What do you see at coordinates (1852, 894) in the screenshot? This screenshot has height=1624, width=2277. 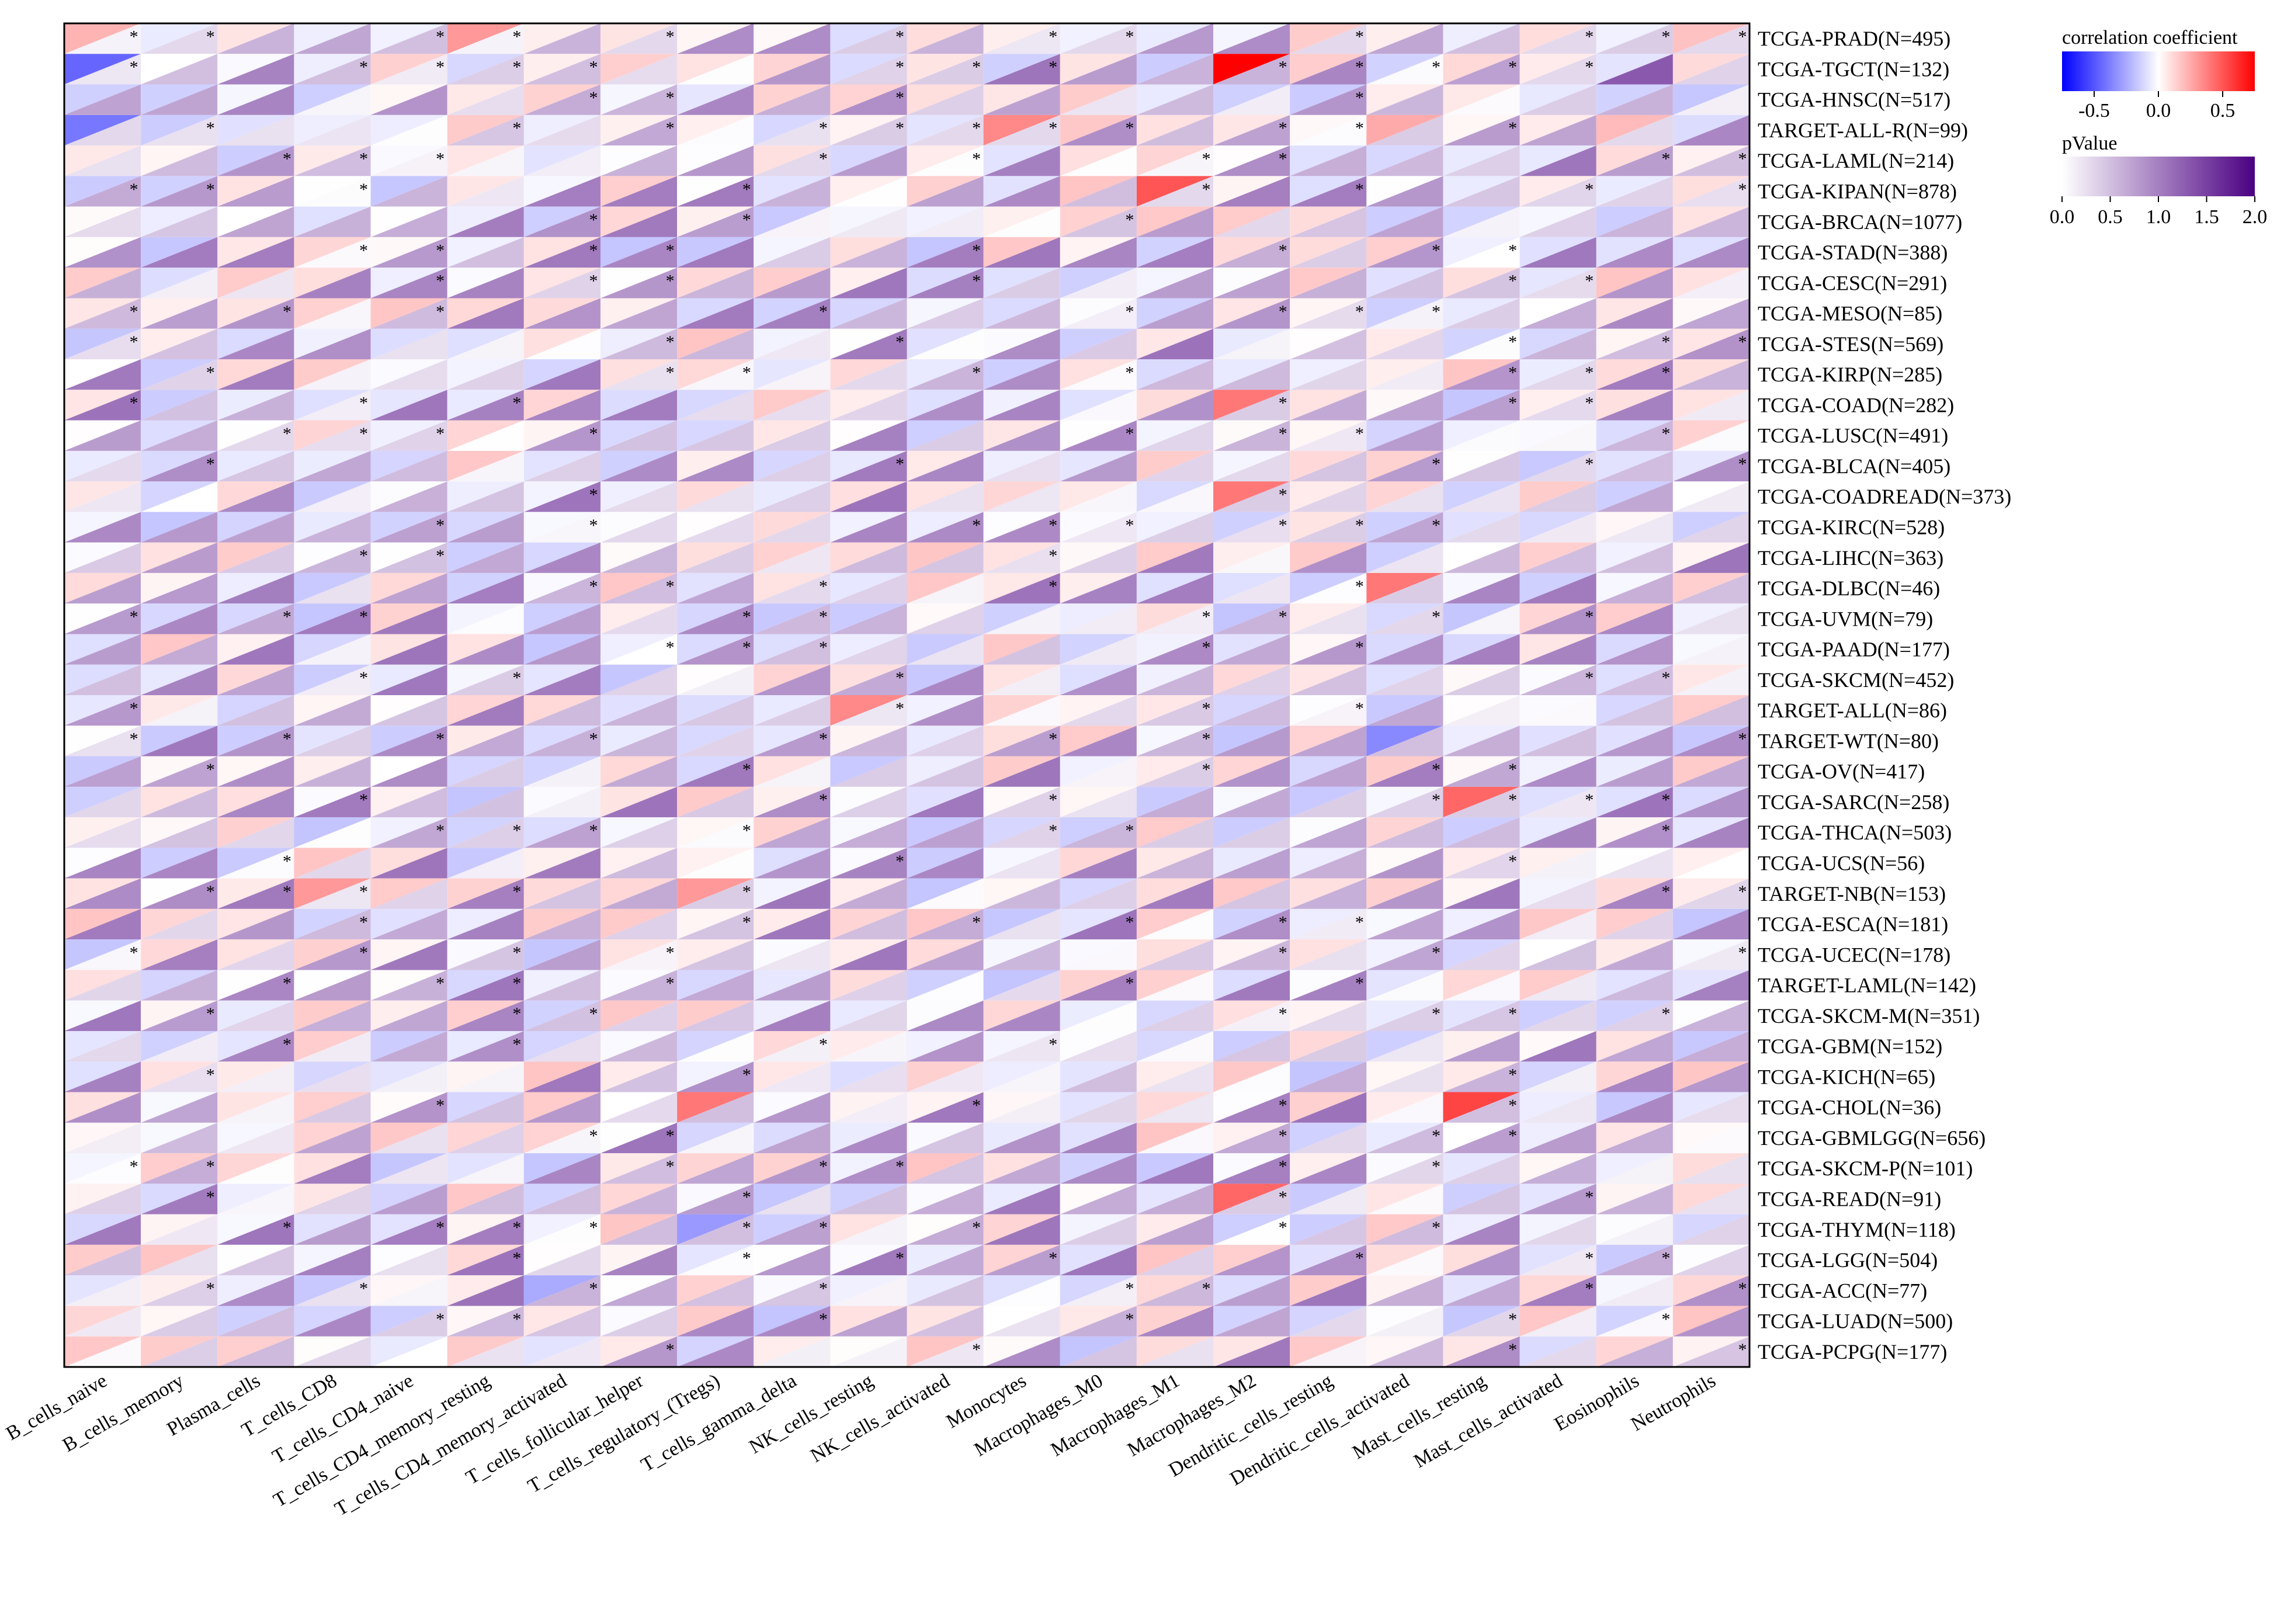 I see `row-label: TARGET-NB(N=153)` at bounding box center [1852, 894].